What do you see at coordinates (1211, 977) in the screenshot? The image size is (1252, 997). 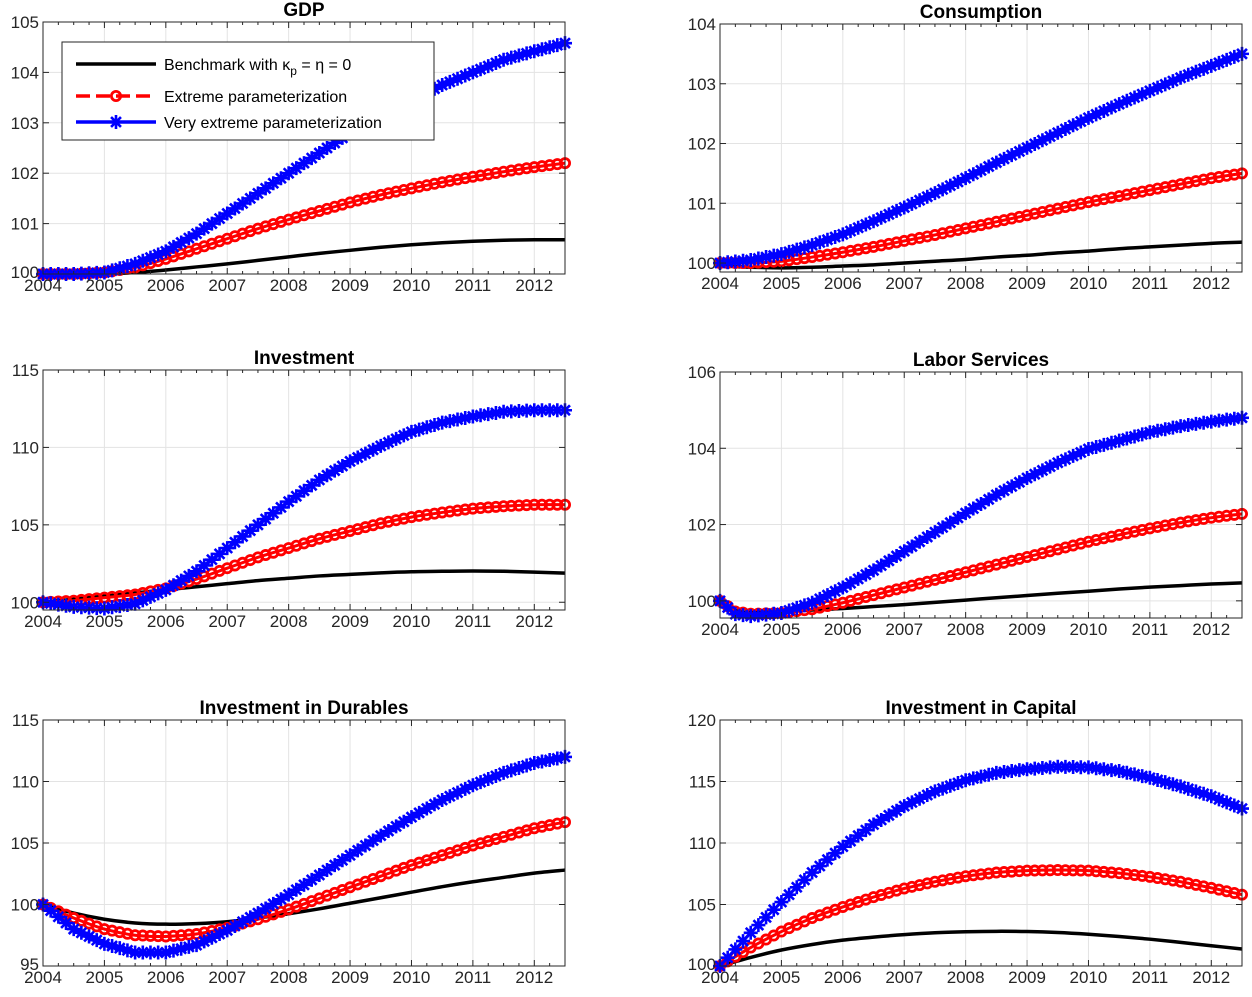 I see `x-tick-label: 2012` at bounding box center [1211, 977].